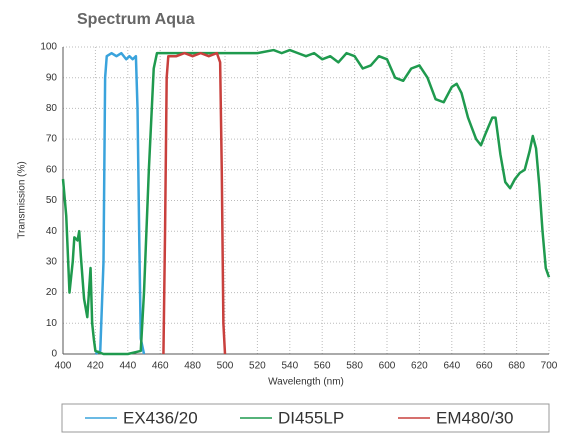  I want to click on x-tick-label: 700, so click(549, 366).